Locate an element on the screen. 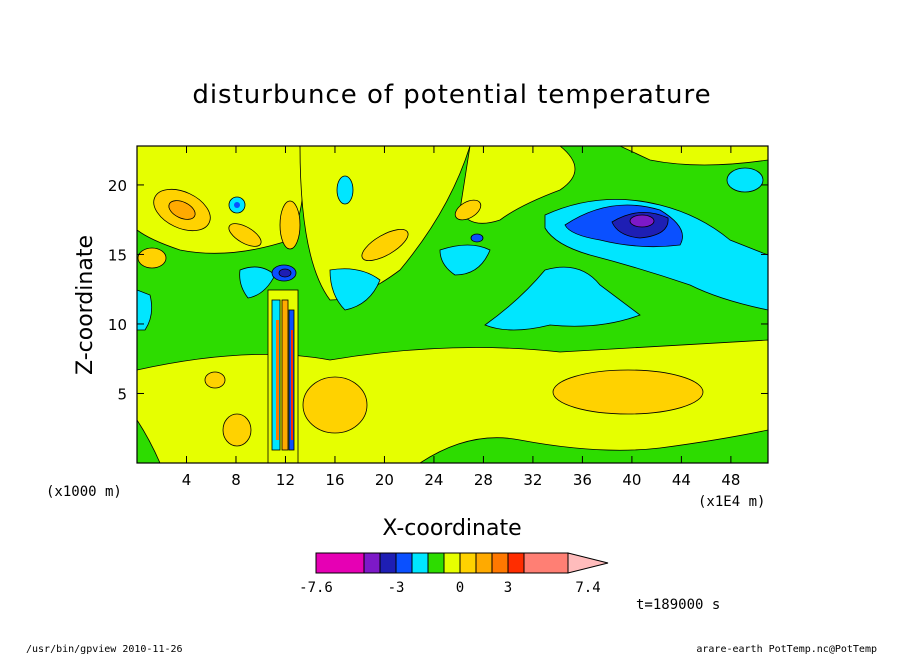 The width and height of the screenshot is (904, 654). y-tick-label-2: 15 is located at coordinates (117, 255).